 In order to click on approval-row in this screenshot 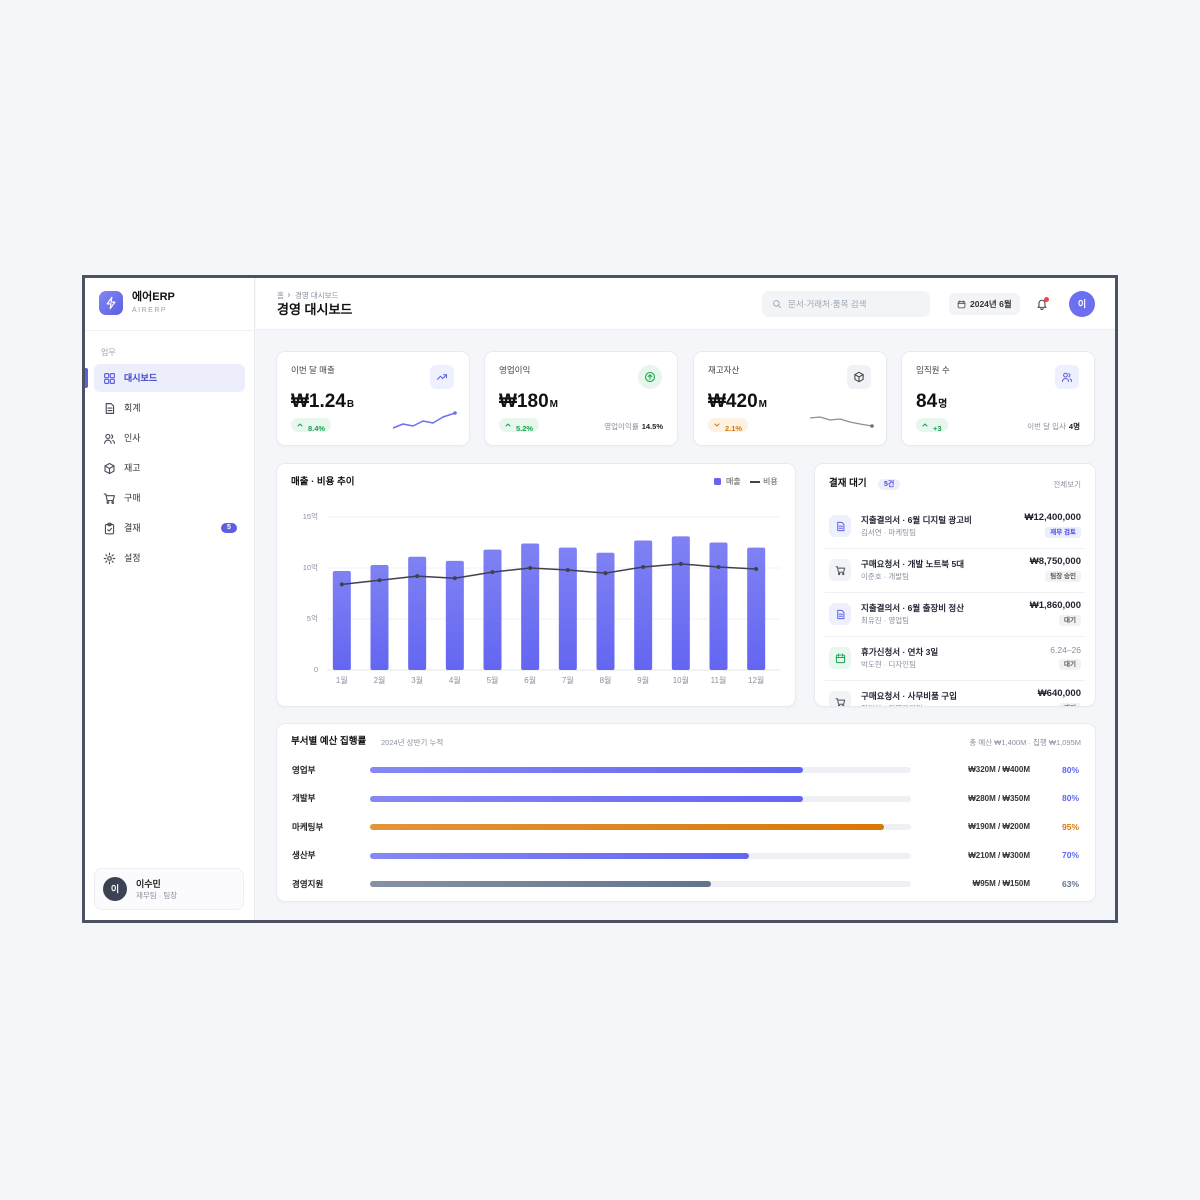, I will do `click(955, 658)`.